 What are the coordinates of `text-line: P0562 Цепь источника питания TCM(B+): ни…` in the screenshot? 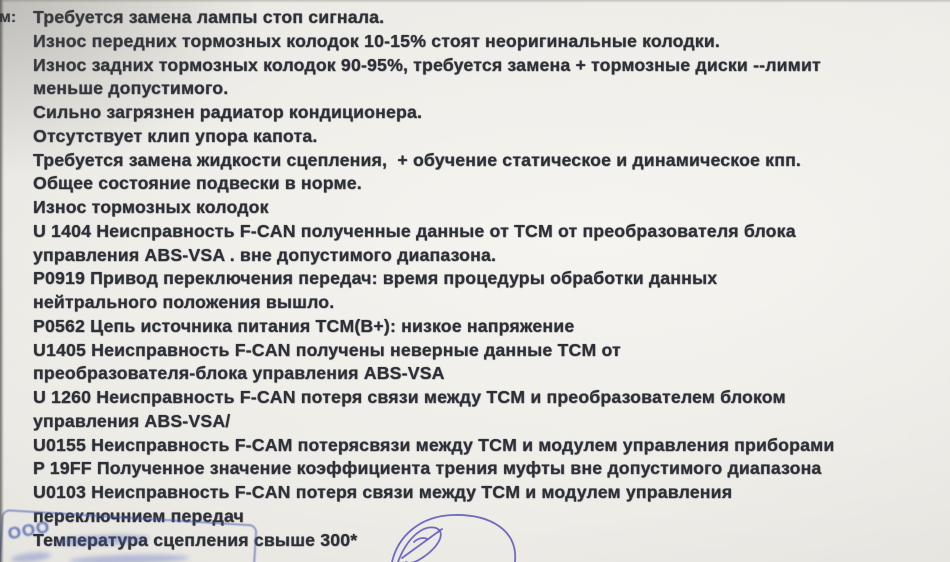 It's located at (304, 325).